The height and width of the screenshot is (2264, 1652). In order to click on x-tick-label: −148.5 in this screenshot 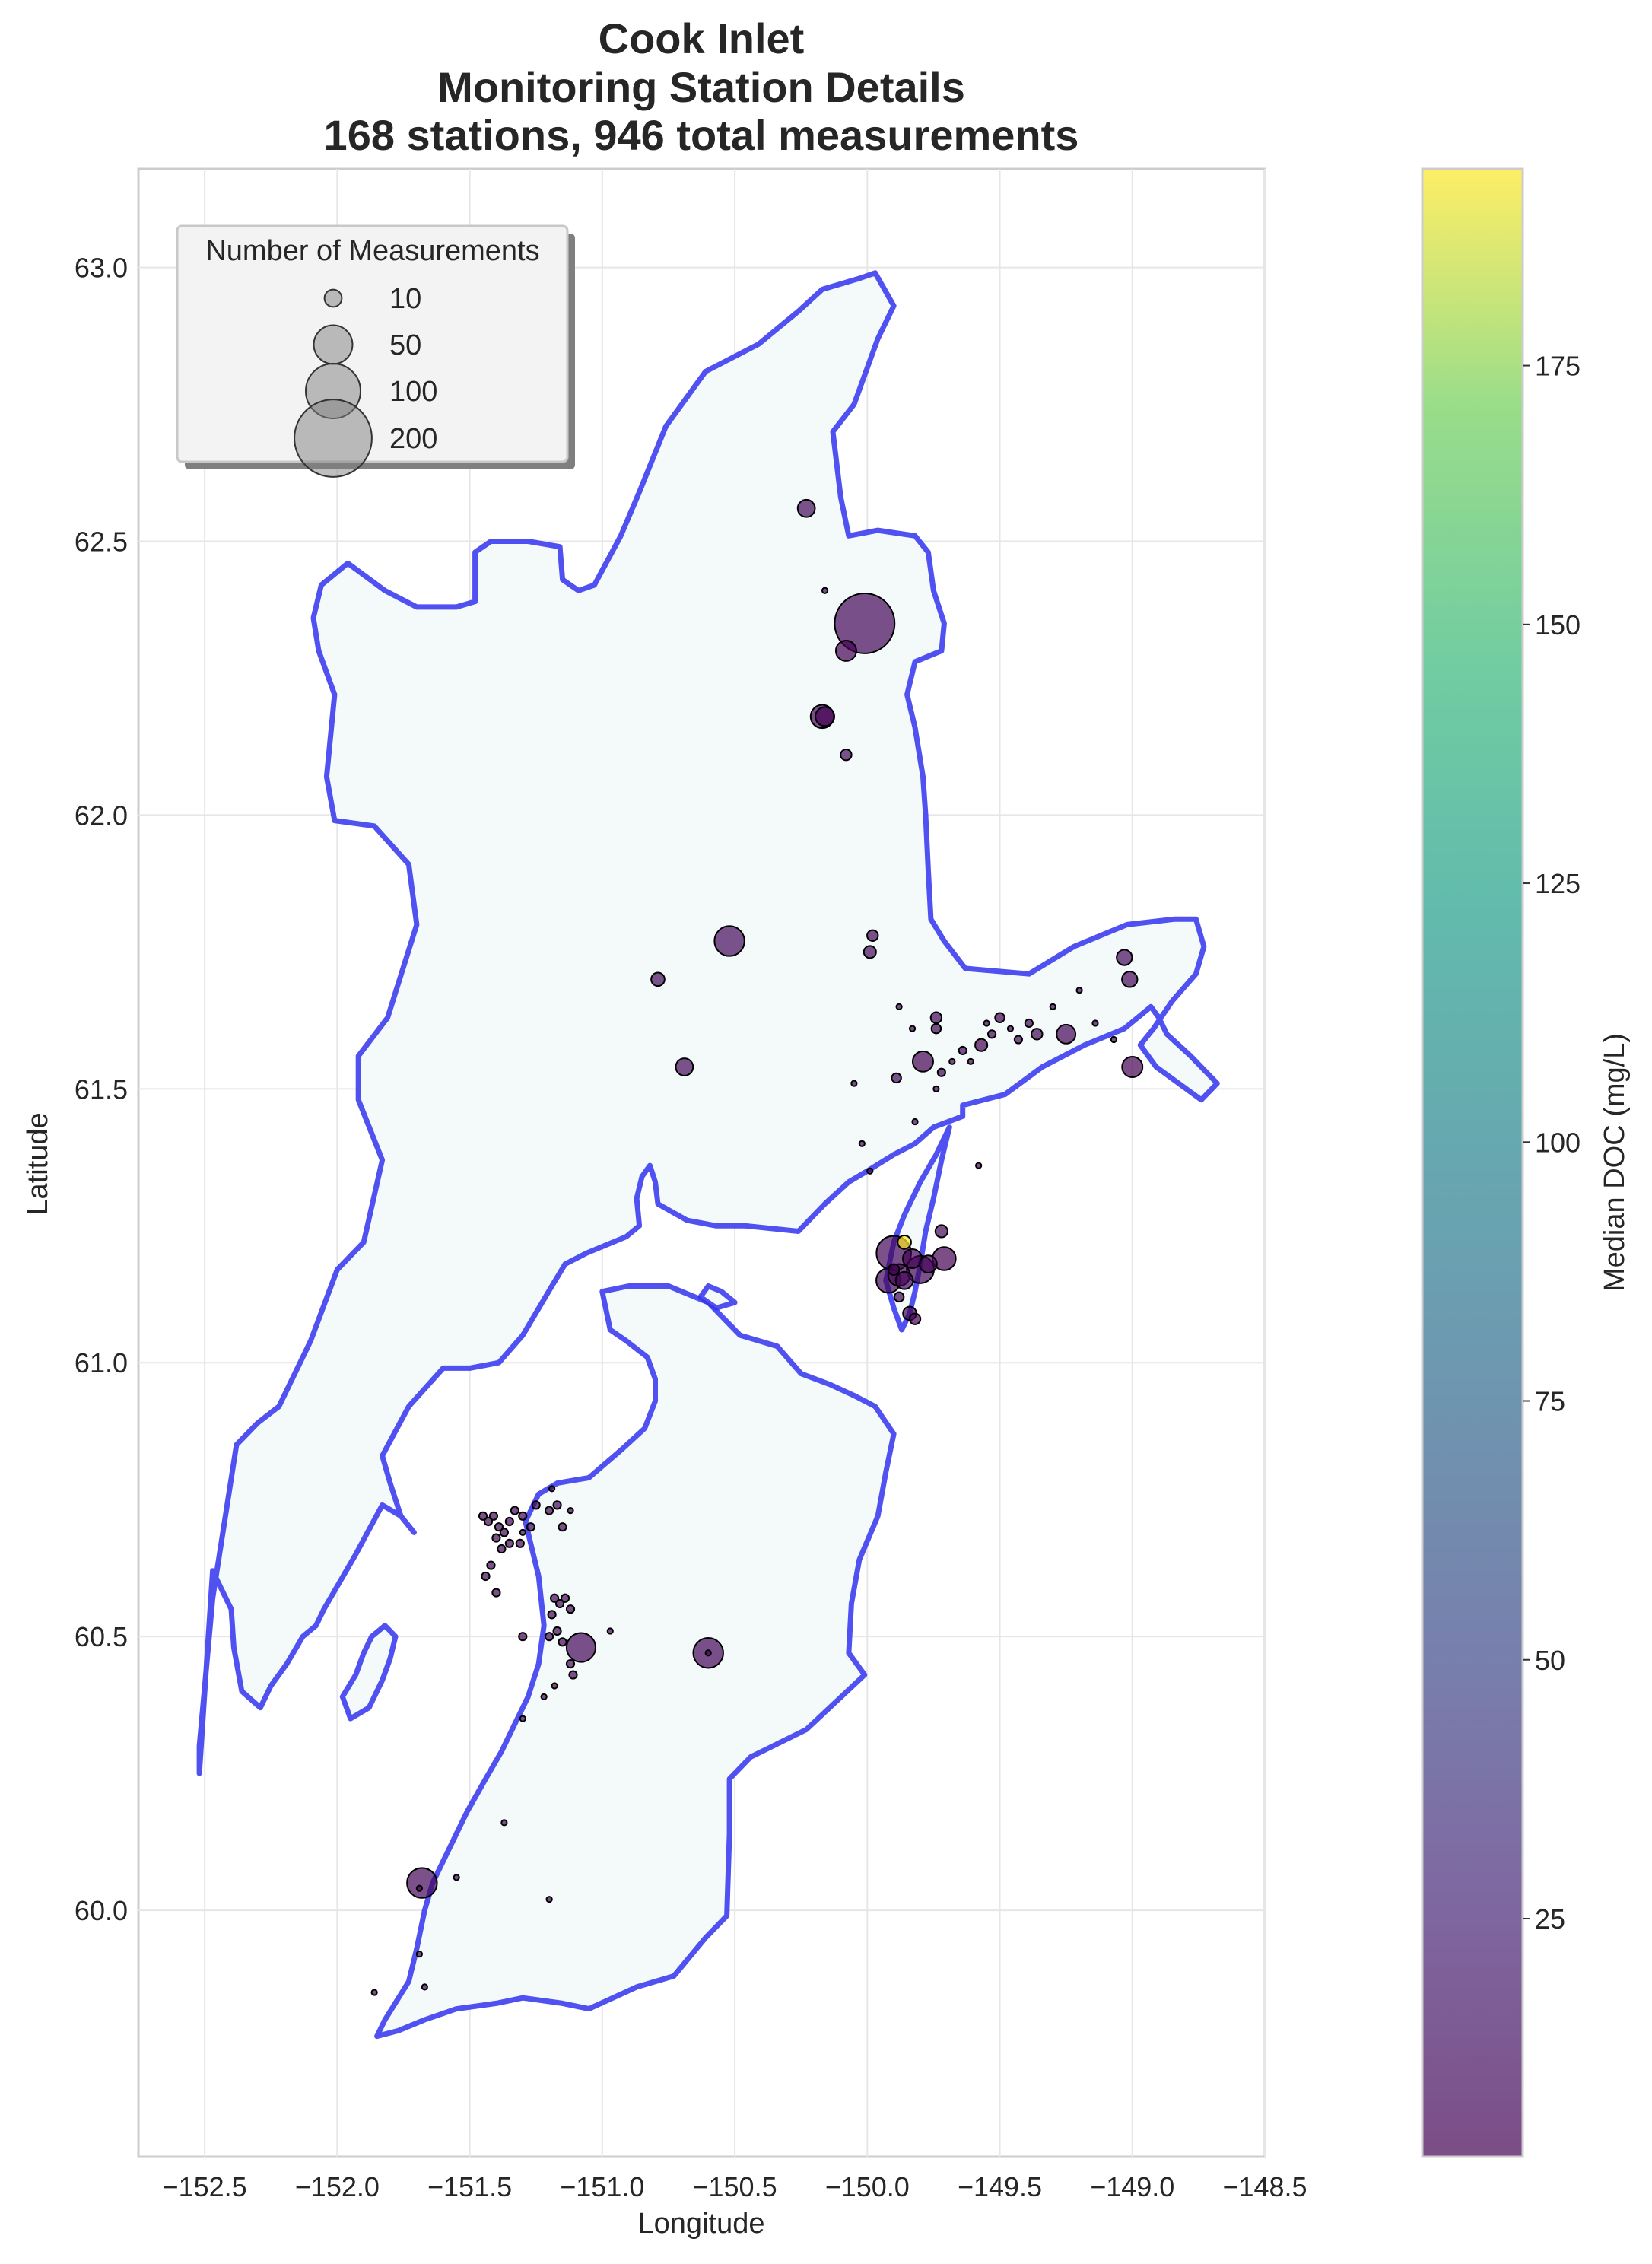, I will do `click(1264, 2186)`.